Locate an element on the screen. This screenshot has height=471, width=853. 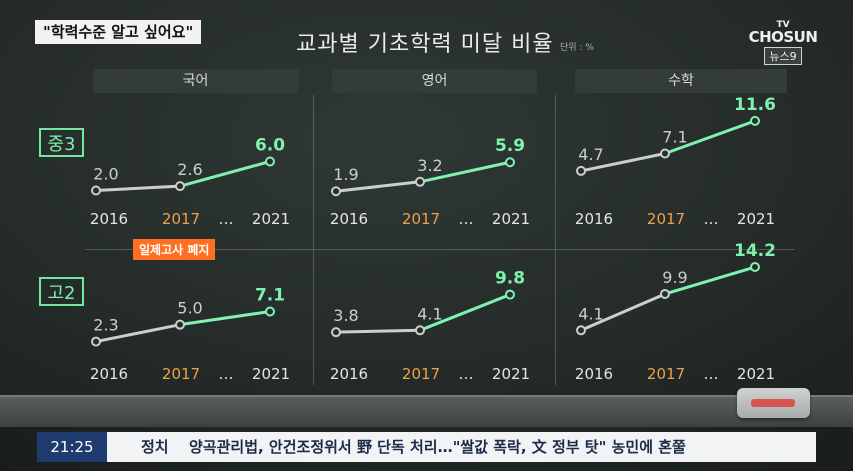
column-header-math: 수학 is located at coordinates (681, 81).